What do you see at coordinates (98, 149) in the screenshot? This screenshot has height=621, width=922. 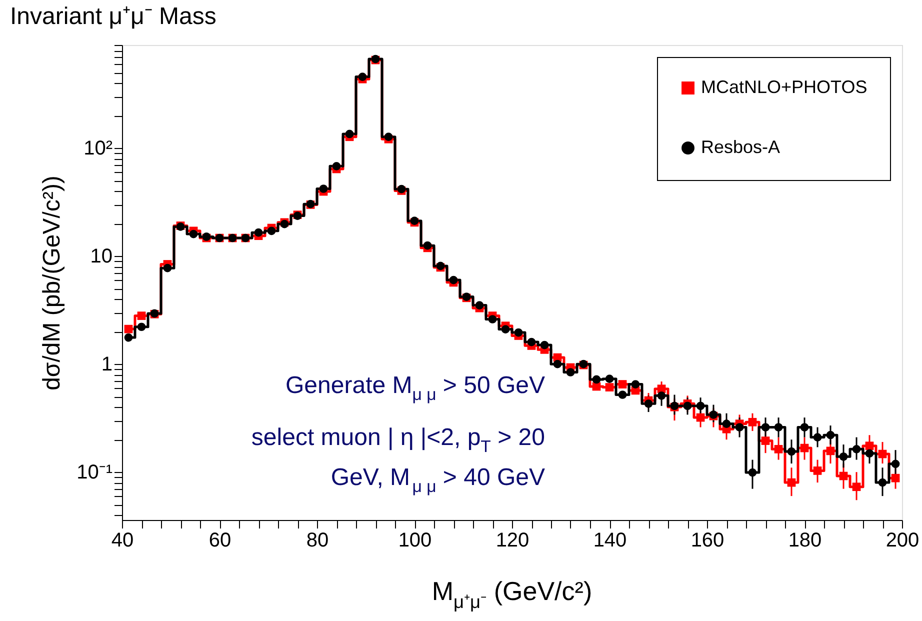 I see `y-tick-label: 10²` at bounding box center [98, 149].